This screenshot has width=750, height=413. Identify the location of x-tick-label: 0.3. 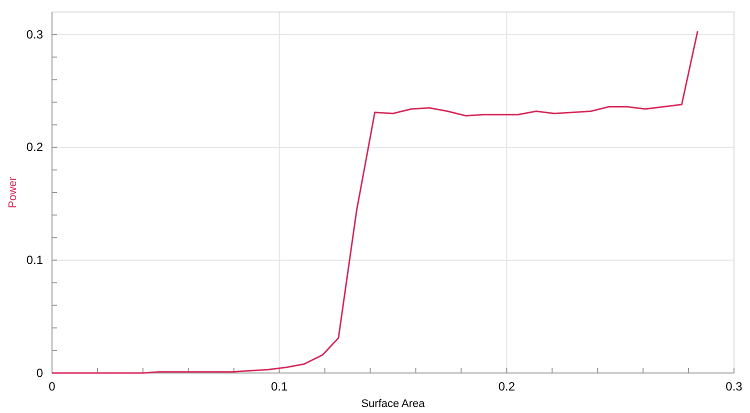
(734, 387).